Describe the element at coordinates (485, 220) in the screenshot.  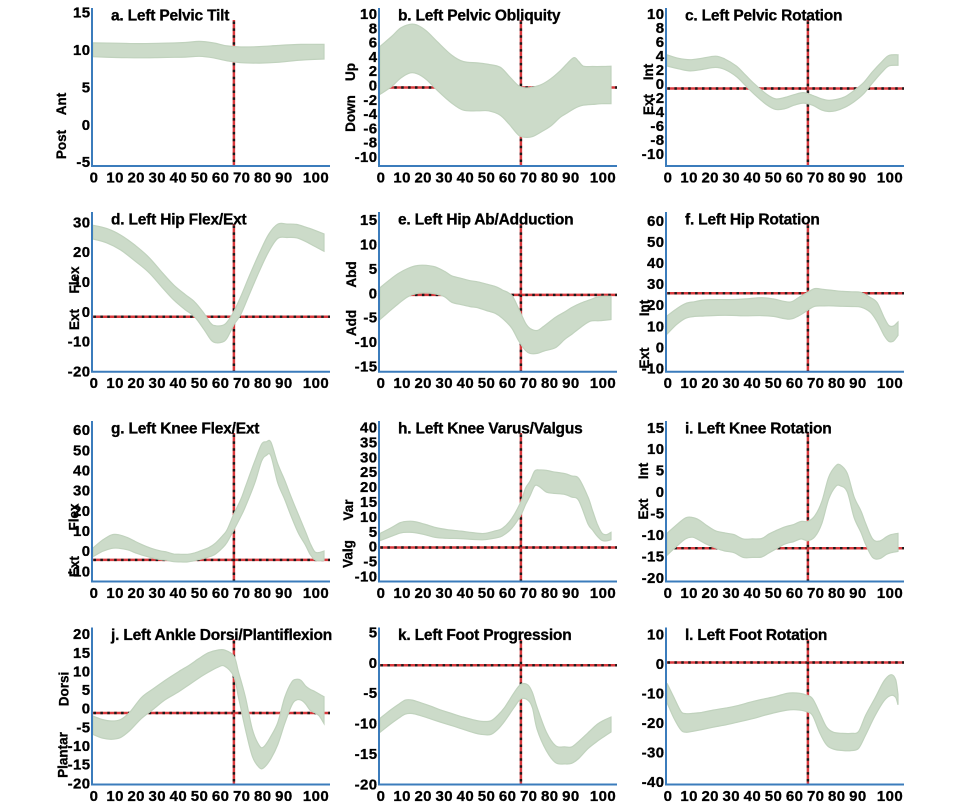
I see `svg-text: e. Left Hip Ab/Adduction` at that location.